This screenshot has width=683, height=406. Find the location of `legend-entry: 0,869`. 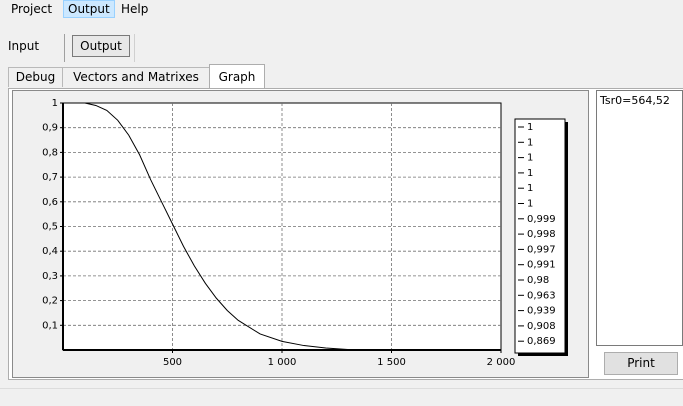

legend-entry: 0,869 is located at coordinates (541, 341).